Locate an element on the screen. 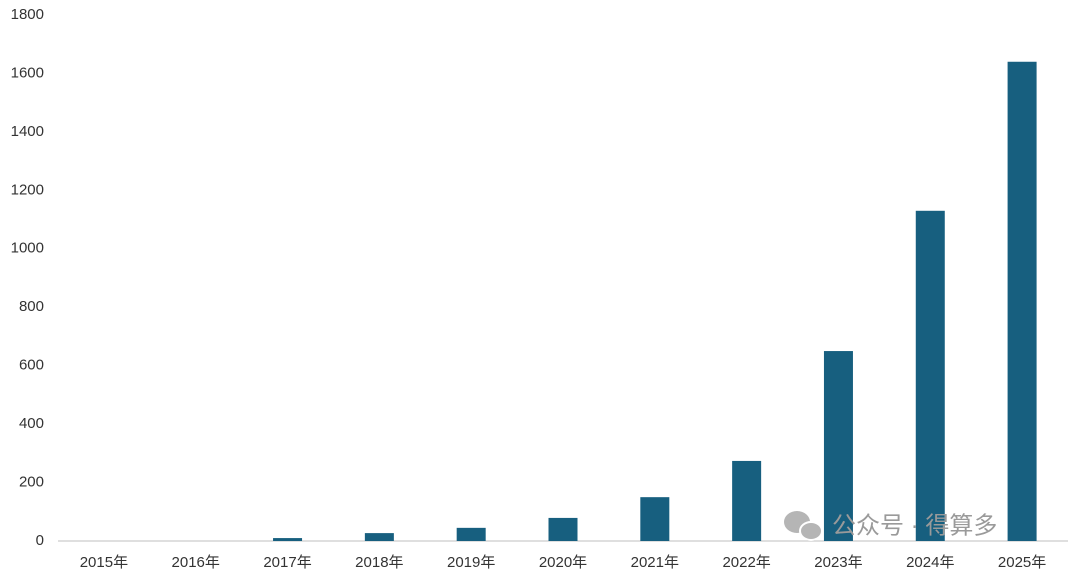  watermark: 公众号 · 得算多 is located at coordinates (914, 525).